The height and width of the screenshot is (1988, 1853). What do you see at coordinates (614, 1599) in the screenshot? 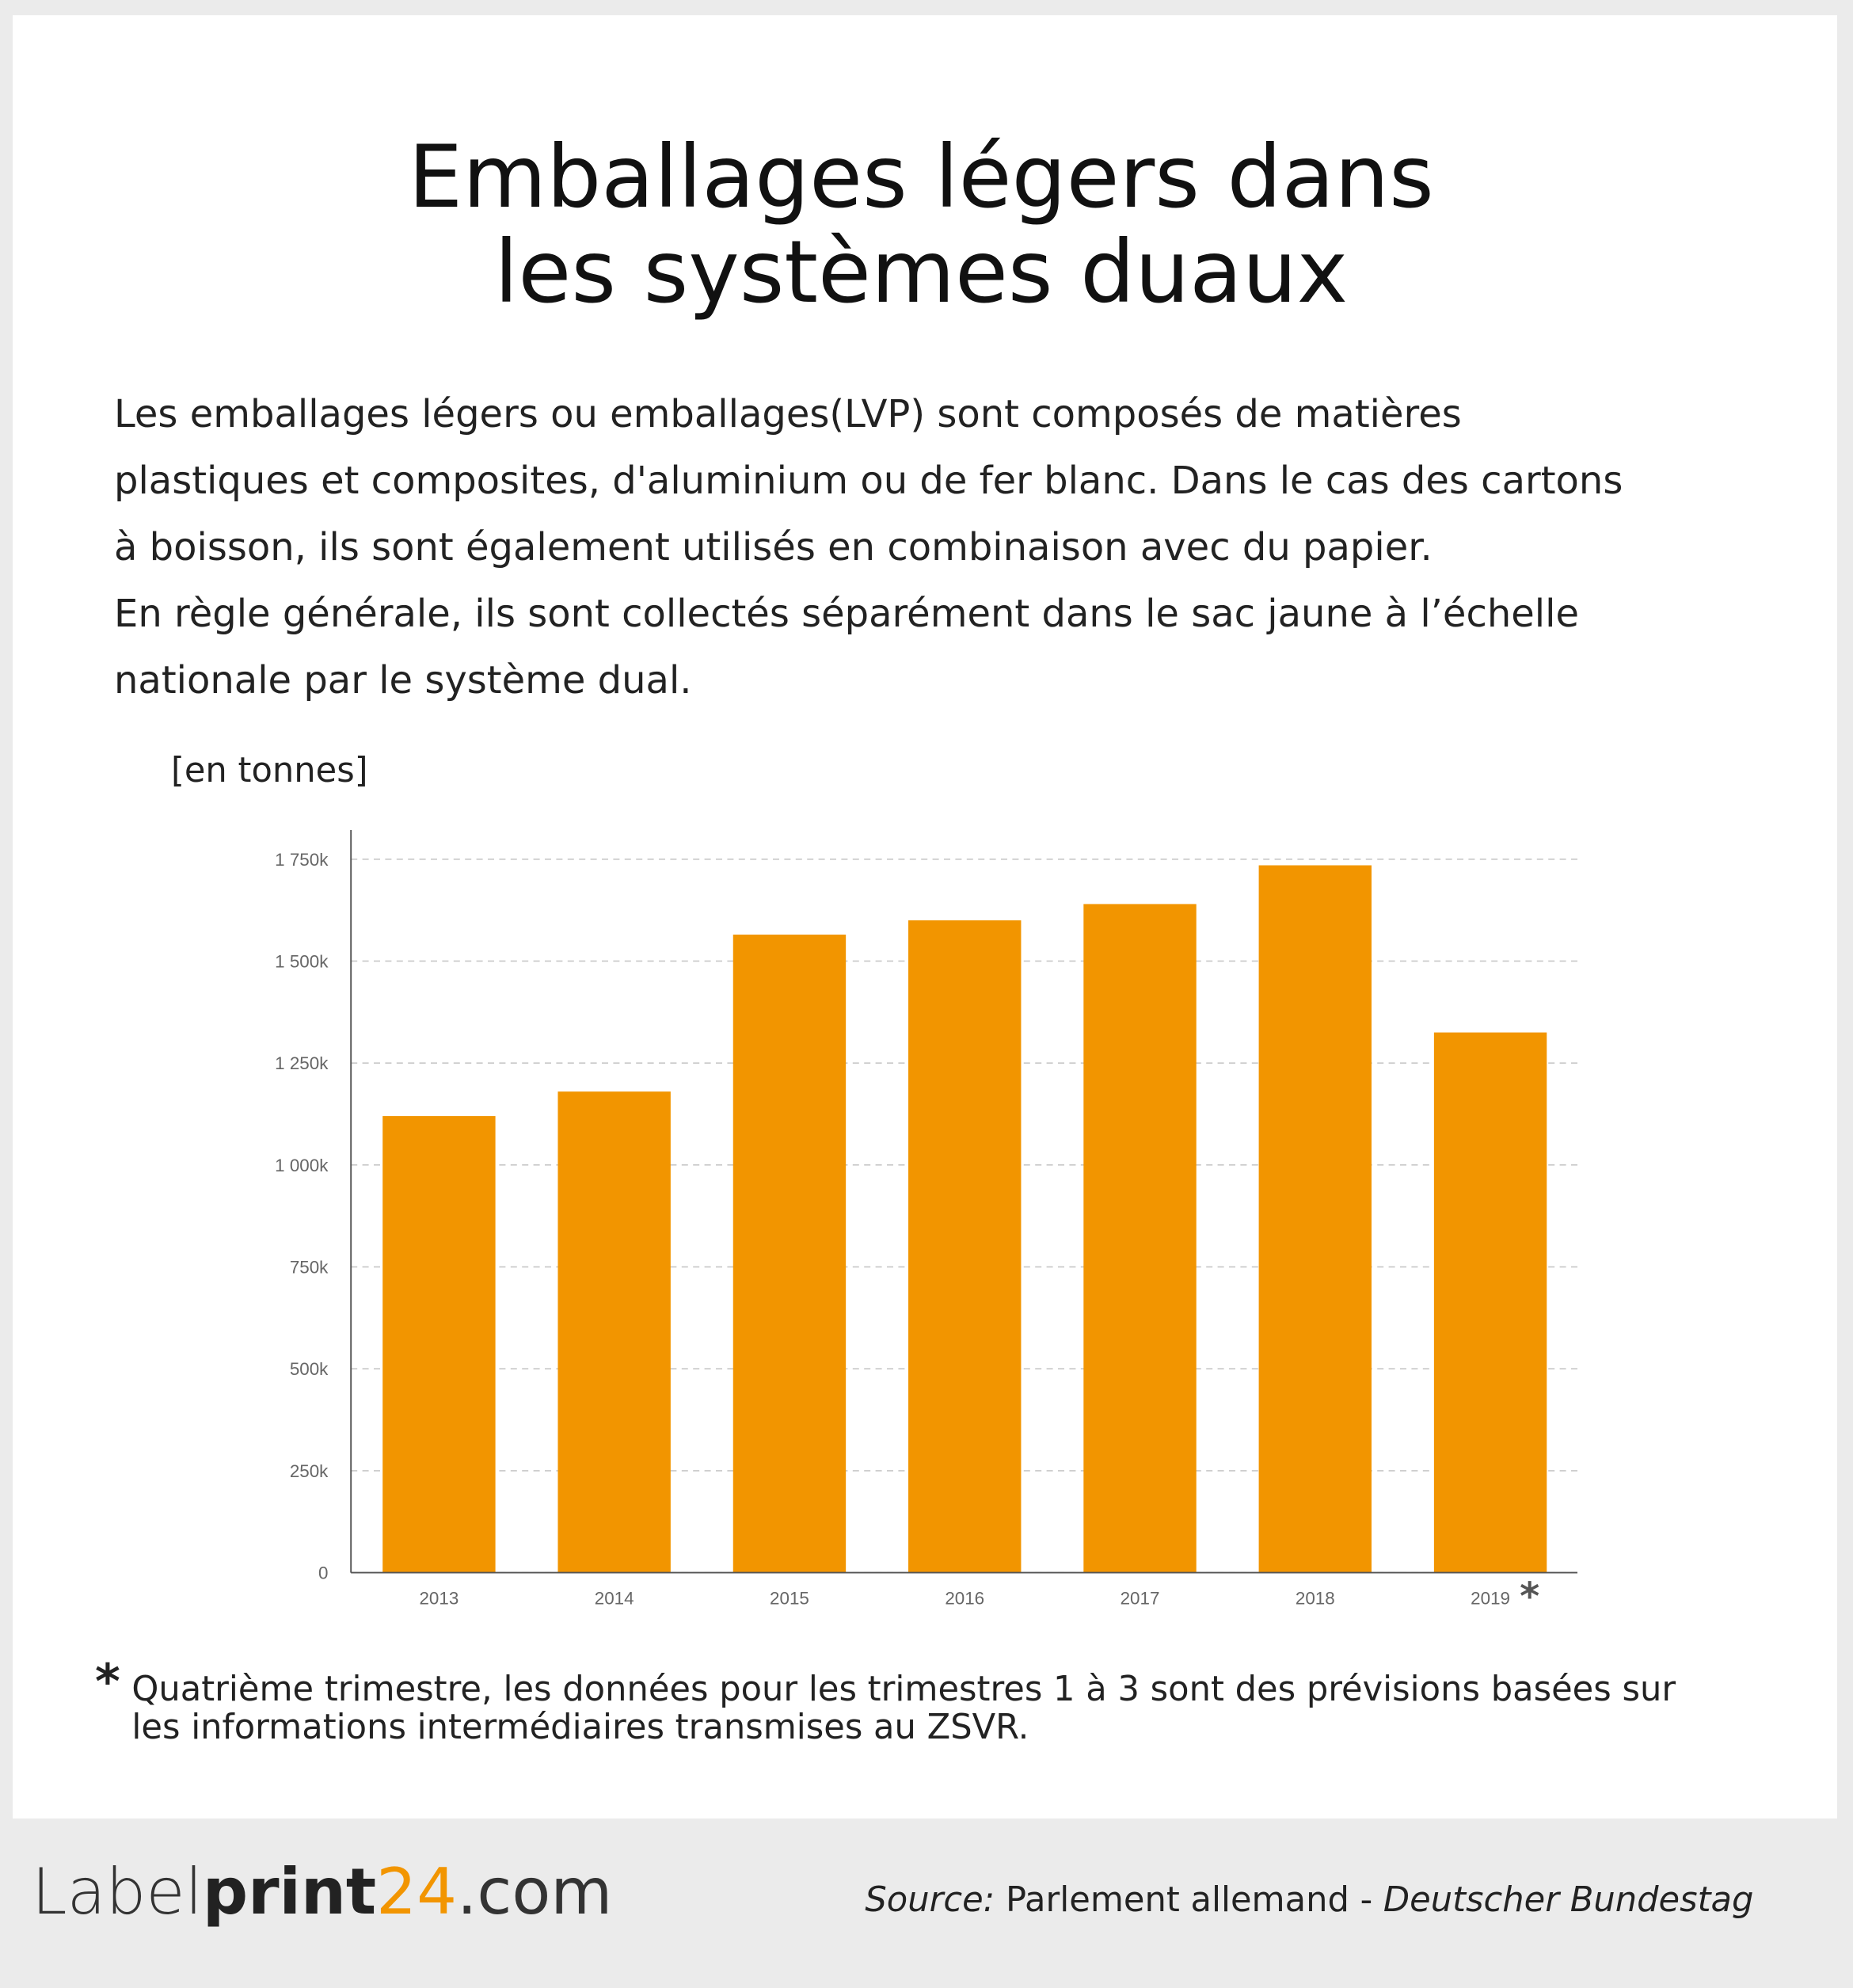
I see `x-tick-label: 2014` at bounding box center [614, 1599].